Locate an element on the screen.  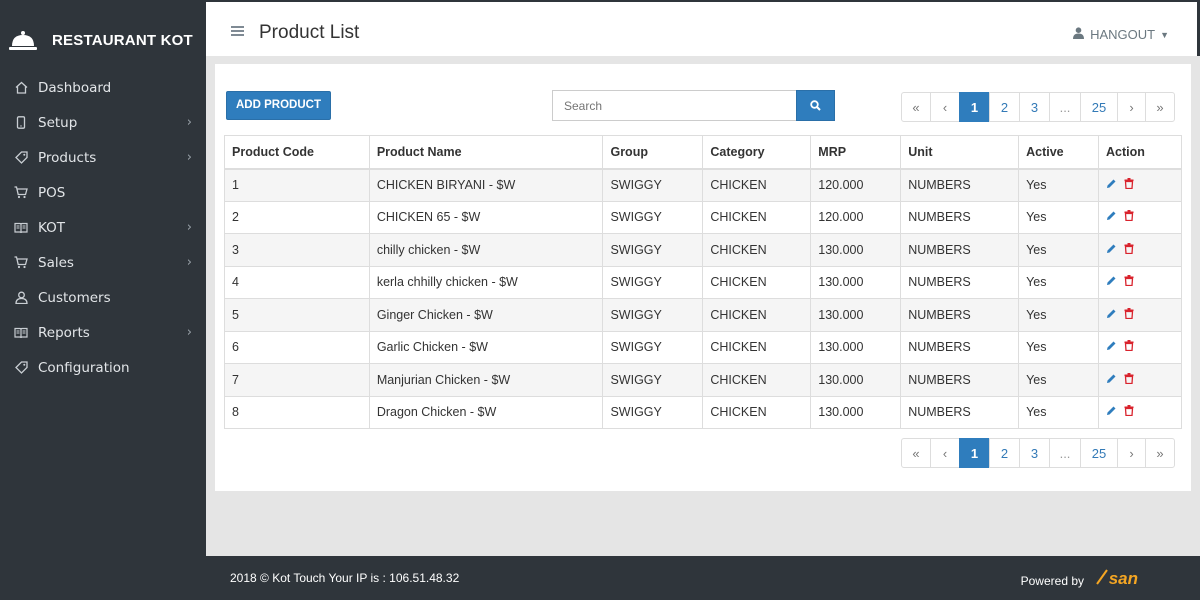
san-logo: san is located at coordinates (1116, 579).